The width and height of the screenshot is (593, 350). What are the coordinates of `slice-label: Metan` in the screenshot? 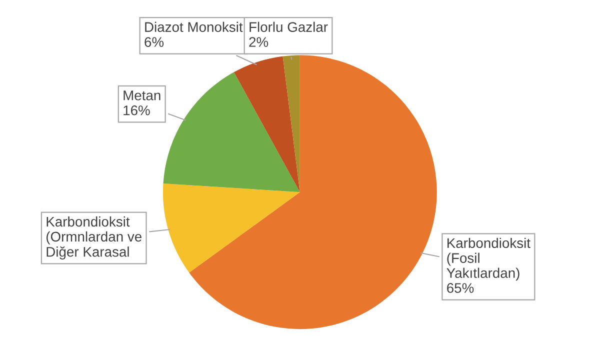 It's located at (142, 95).